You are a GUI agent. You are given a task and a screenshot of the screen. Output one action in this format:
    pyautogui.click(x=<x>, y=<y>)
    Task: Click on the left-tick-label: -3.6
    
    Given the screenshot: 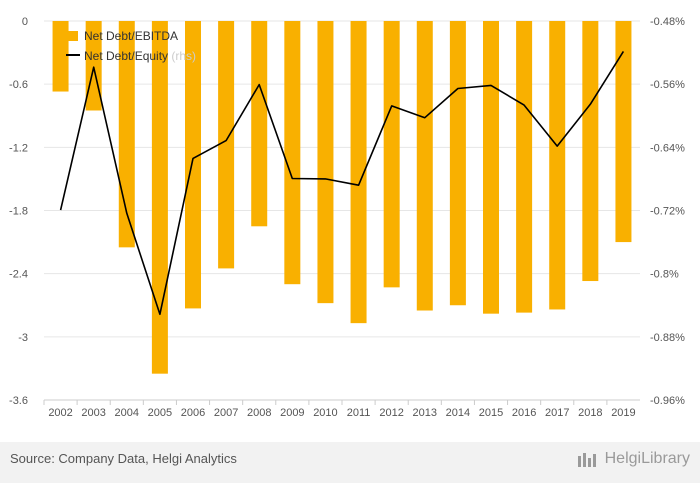 What is the action you would take?
    pyautogui.click(x=18, y=401)
    